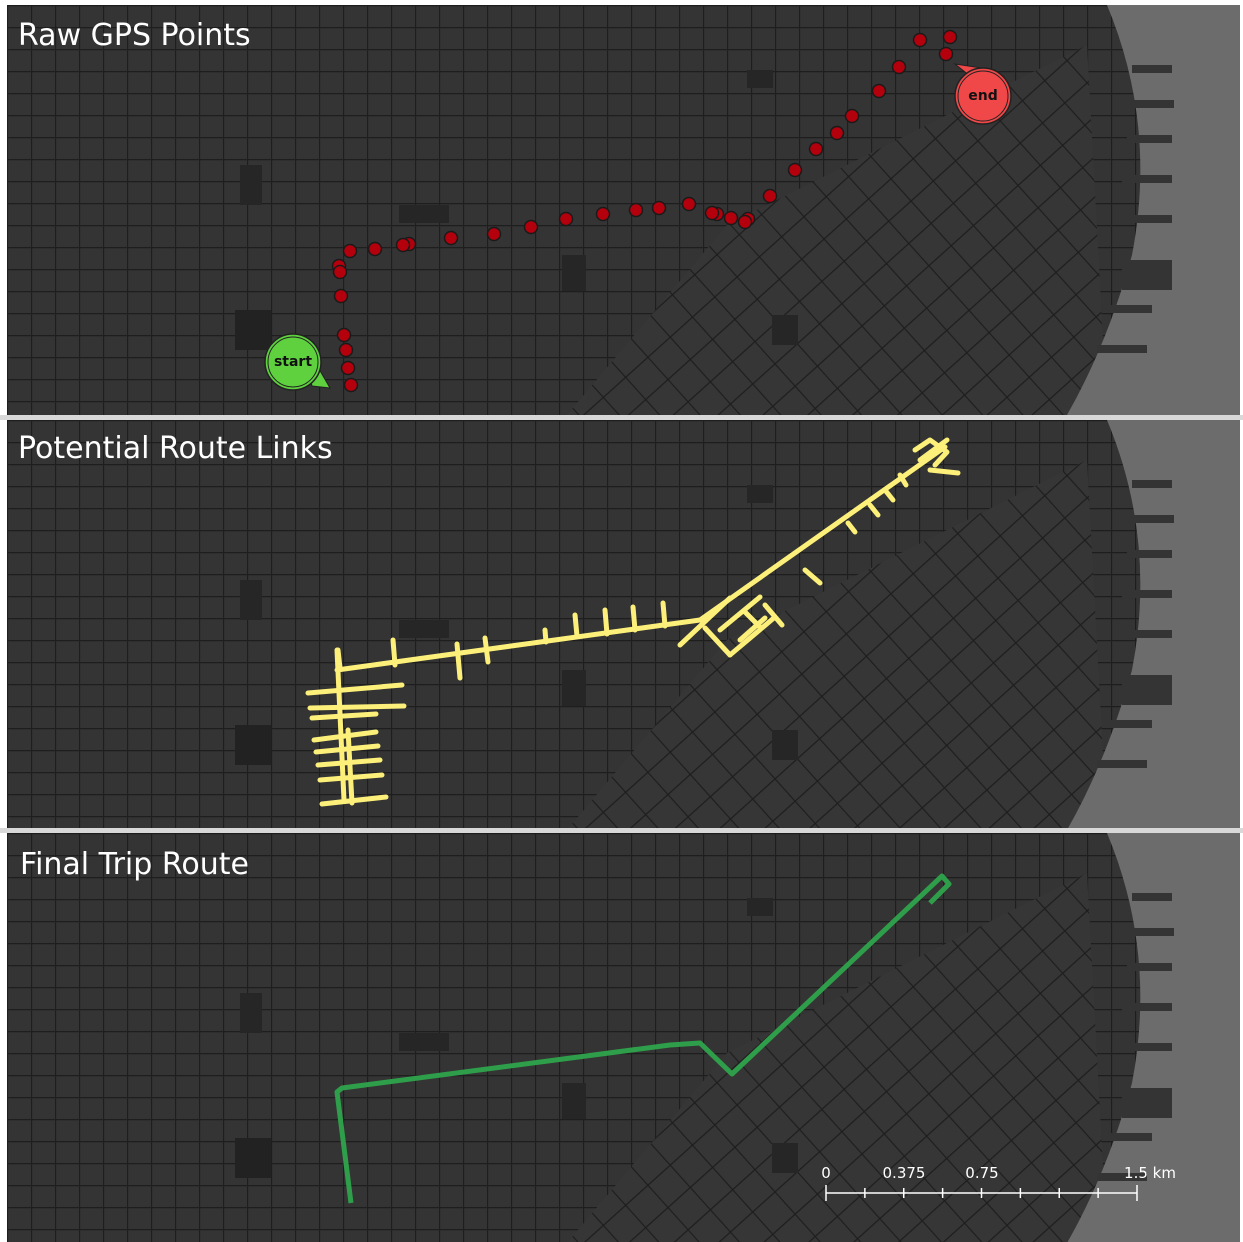  I want to click on panel-title: Potential Route Links, so click(175, 448).